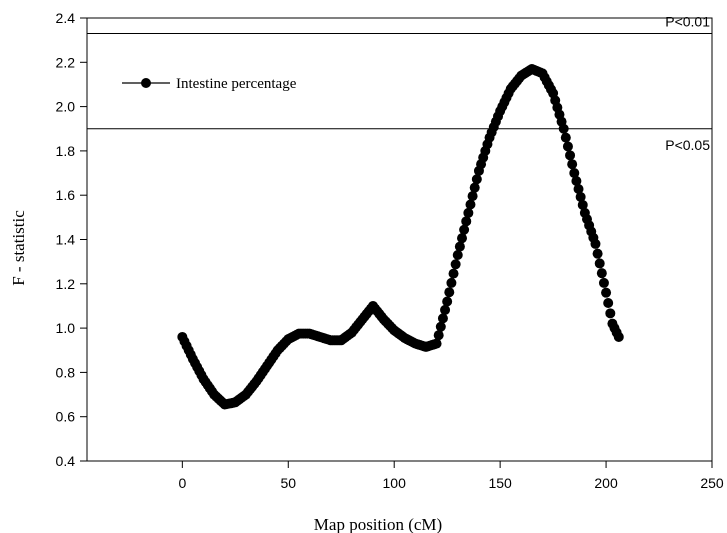  I want to click on x-tick-label: 0, so click(182, 483).